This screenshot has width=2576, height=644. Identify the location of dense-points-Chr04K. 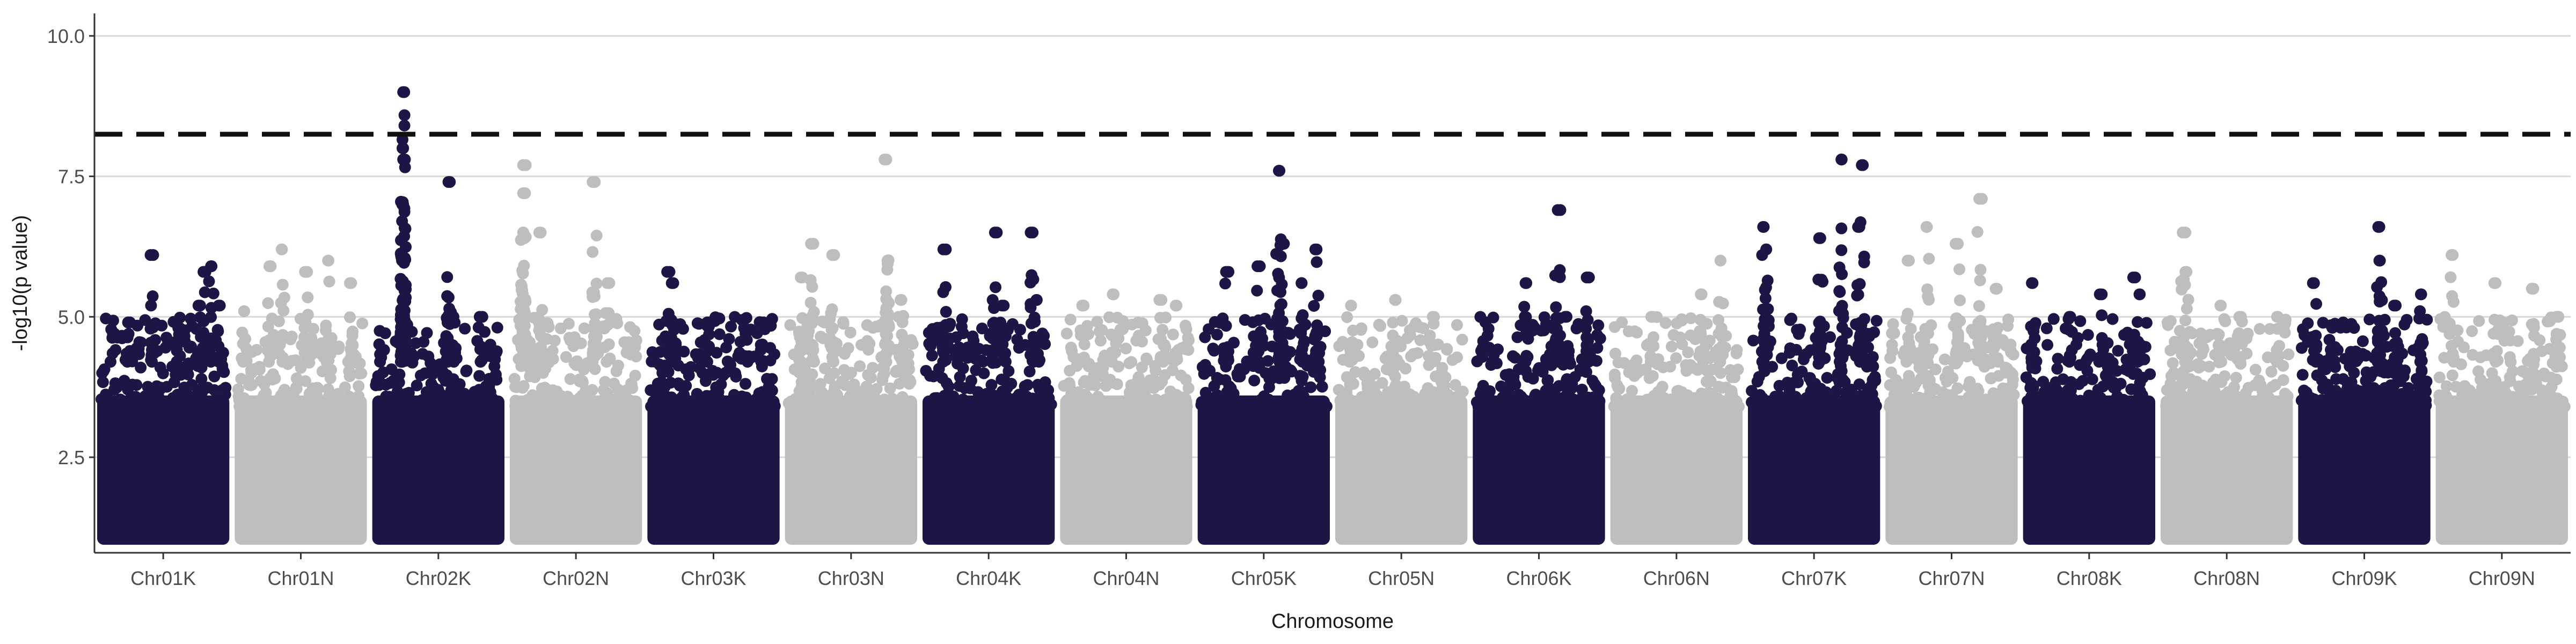
(989, 470).